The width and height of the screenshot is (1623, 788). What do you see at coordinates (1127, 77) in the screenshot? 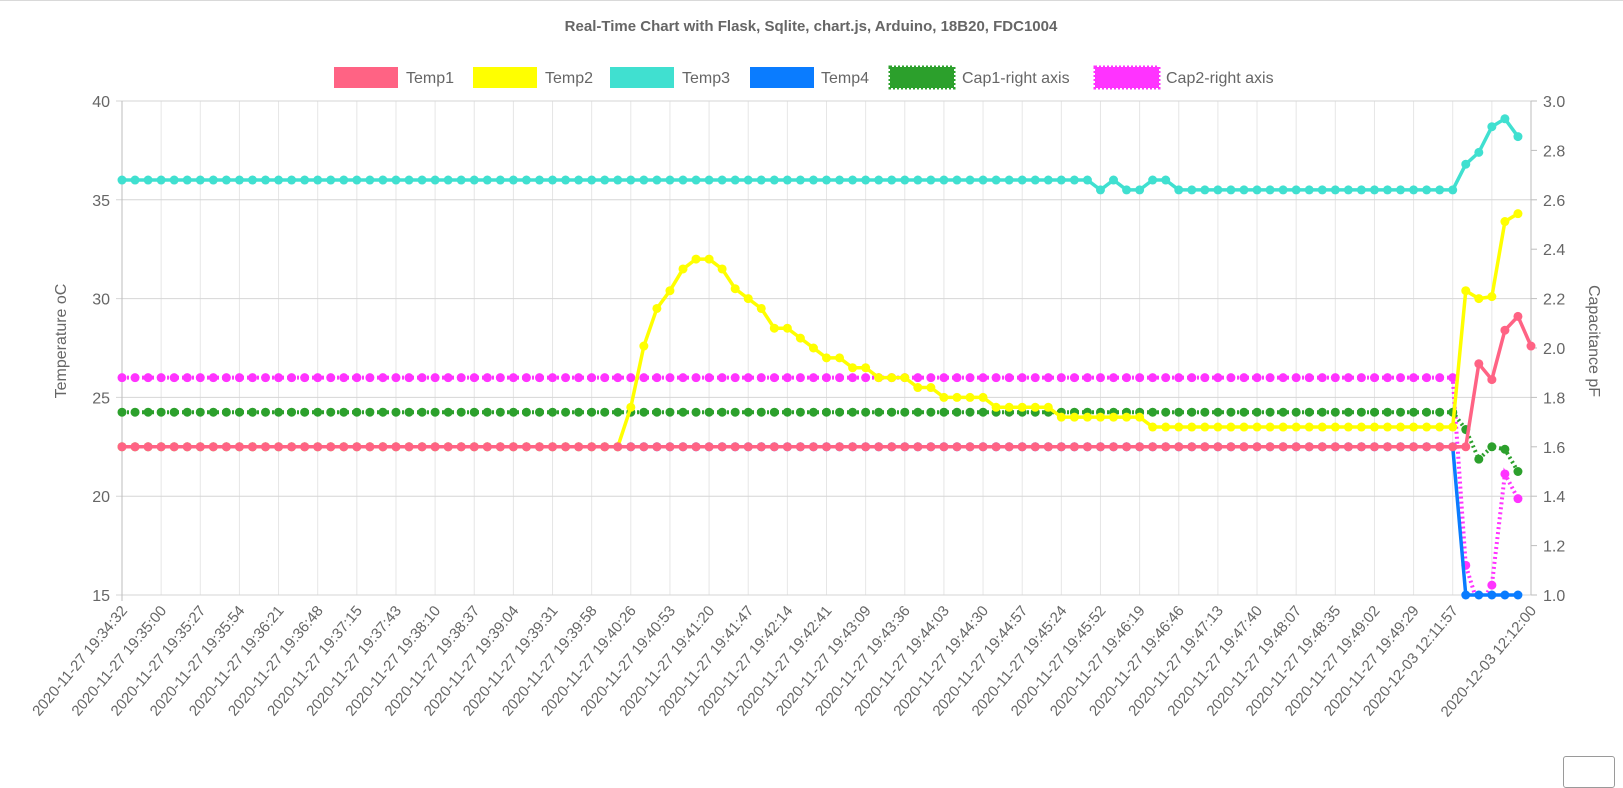
I see `legend-swatch-fill` at bounding box center [1127, 77].